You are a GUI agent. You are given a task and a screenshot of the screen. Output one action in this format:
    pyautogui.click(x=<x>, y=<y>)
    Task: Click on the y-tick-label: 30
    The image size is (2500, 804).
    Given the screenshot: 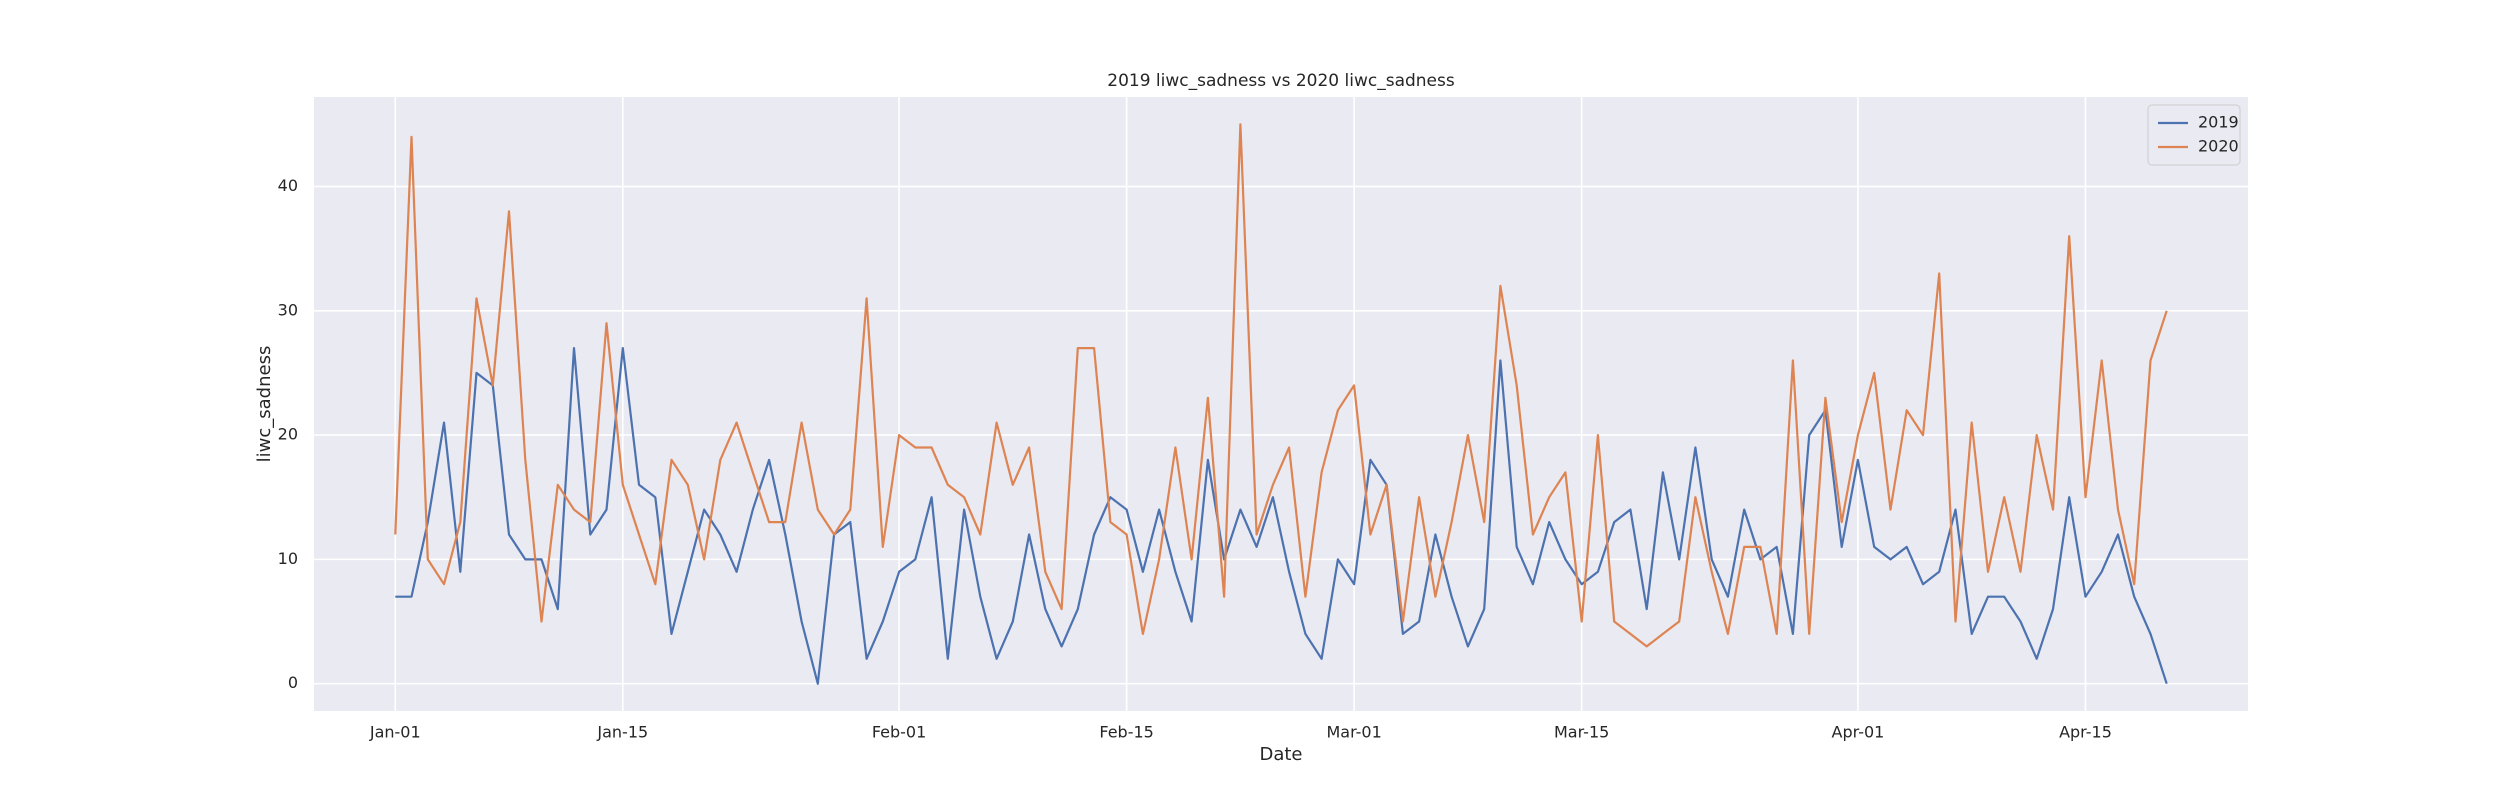 What is the action you would take?
    pyautogui.click(x=288, y=309)
    